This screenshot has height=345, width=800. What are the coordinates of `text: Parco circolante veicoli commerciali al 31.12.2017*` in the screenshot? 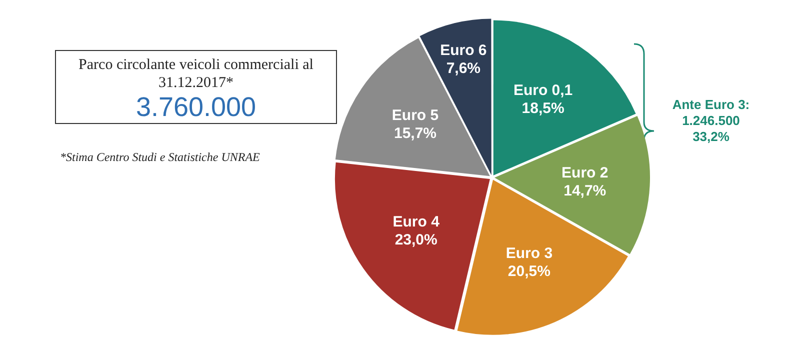 It's located at (196, 74).